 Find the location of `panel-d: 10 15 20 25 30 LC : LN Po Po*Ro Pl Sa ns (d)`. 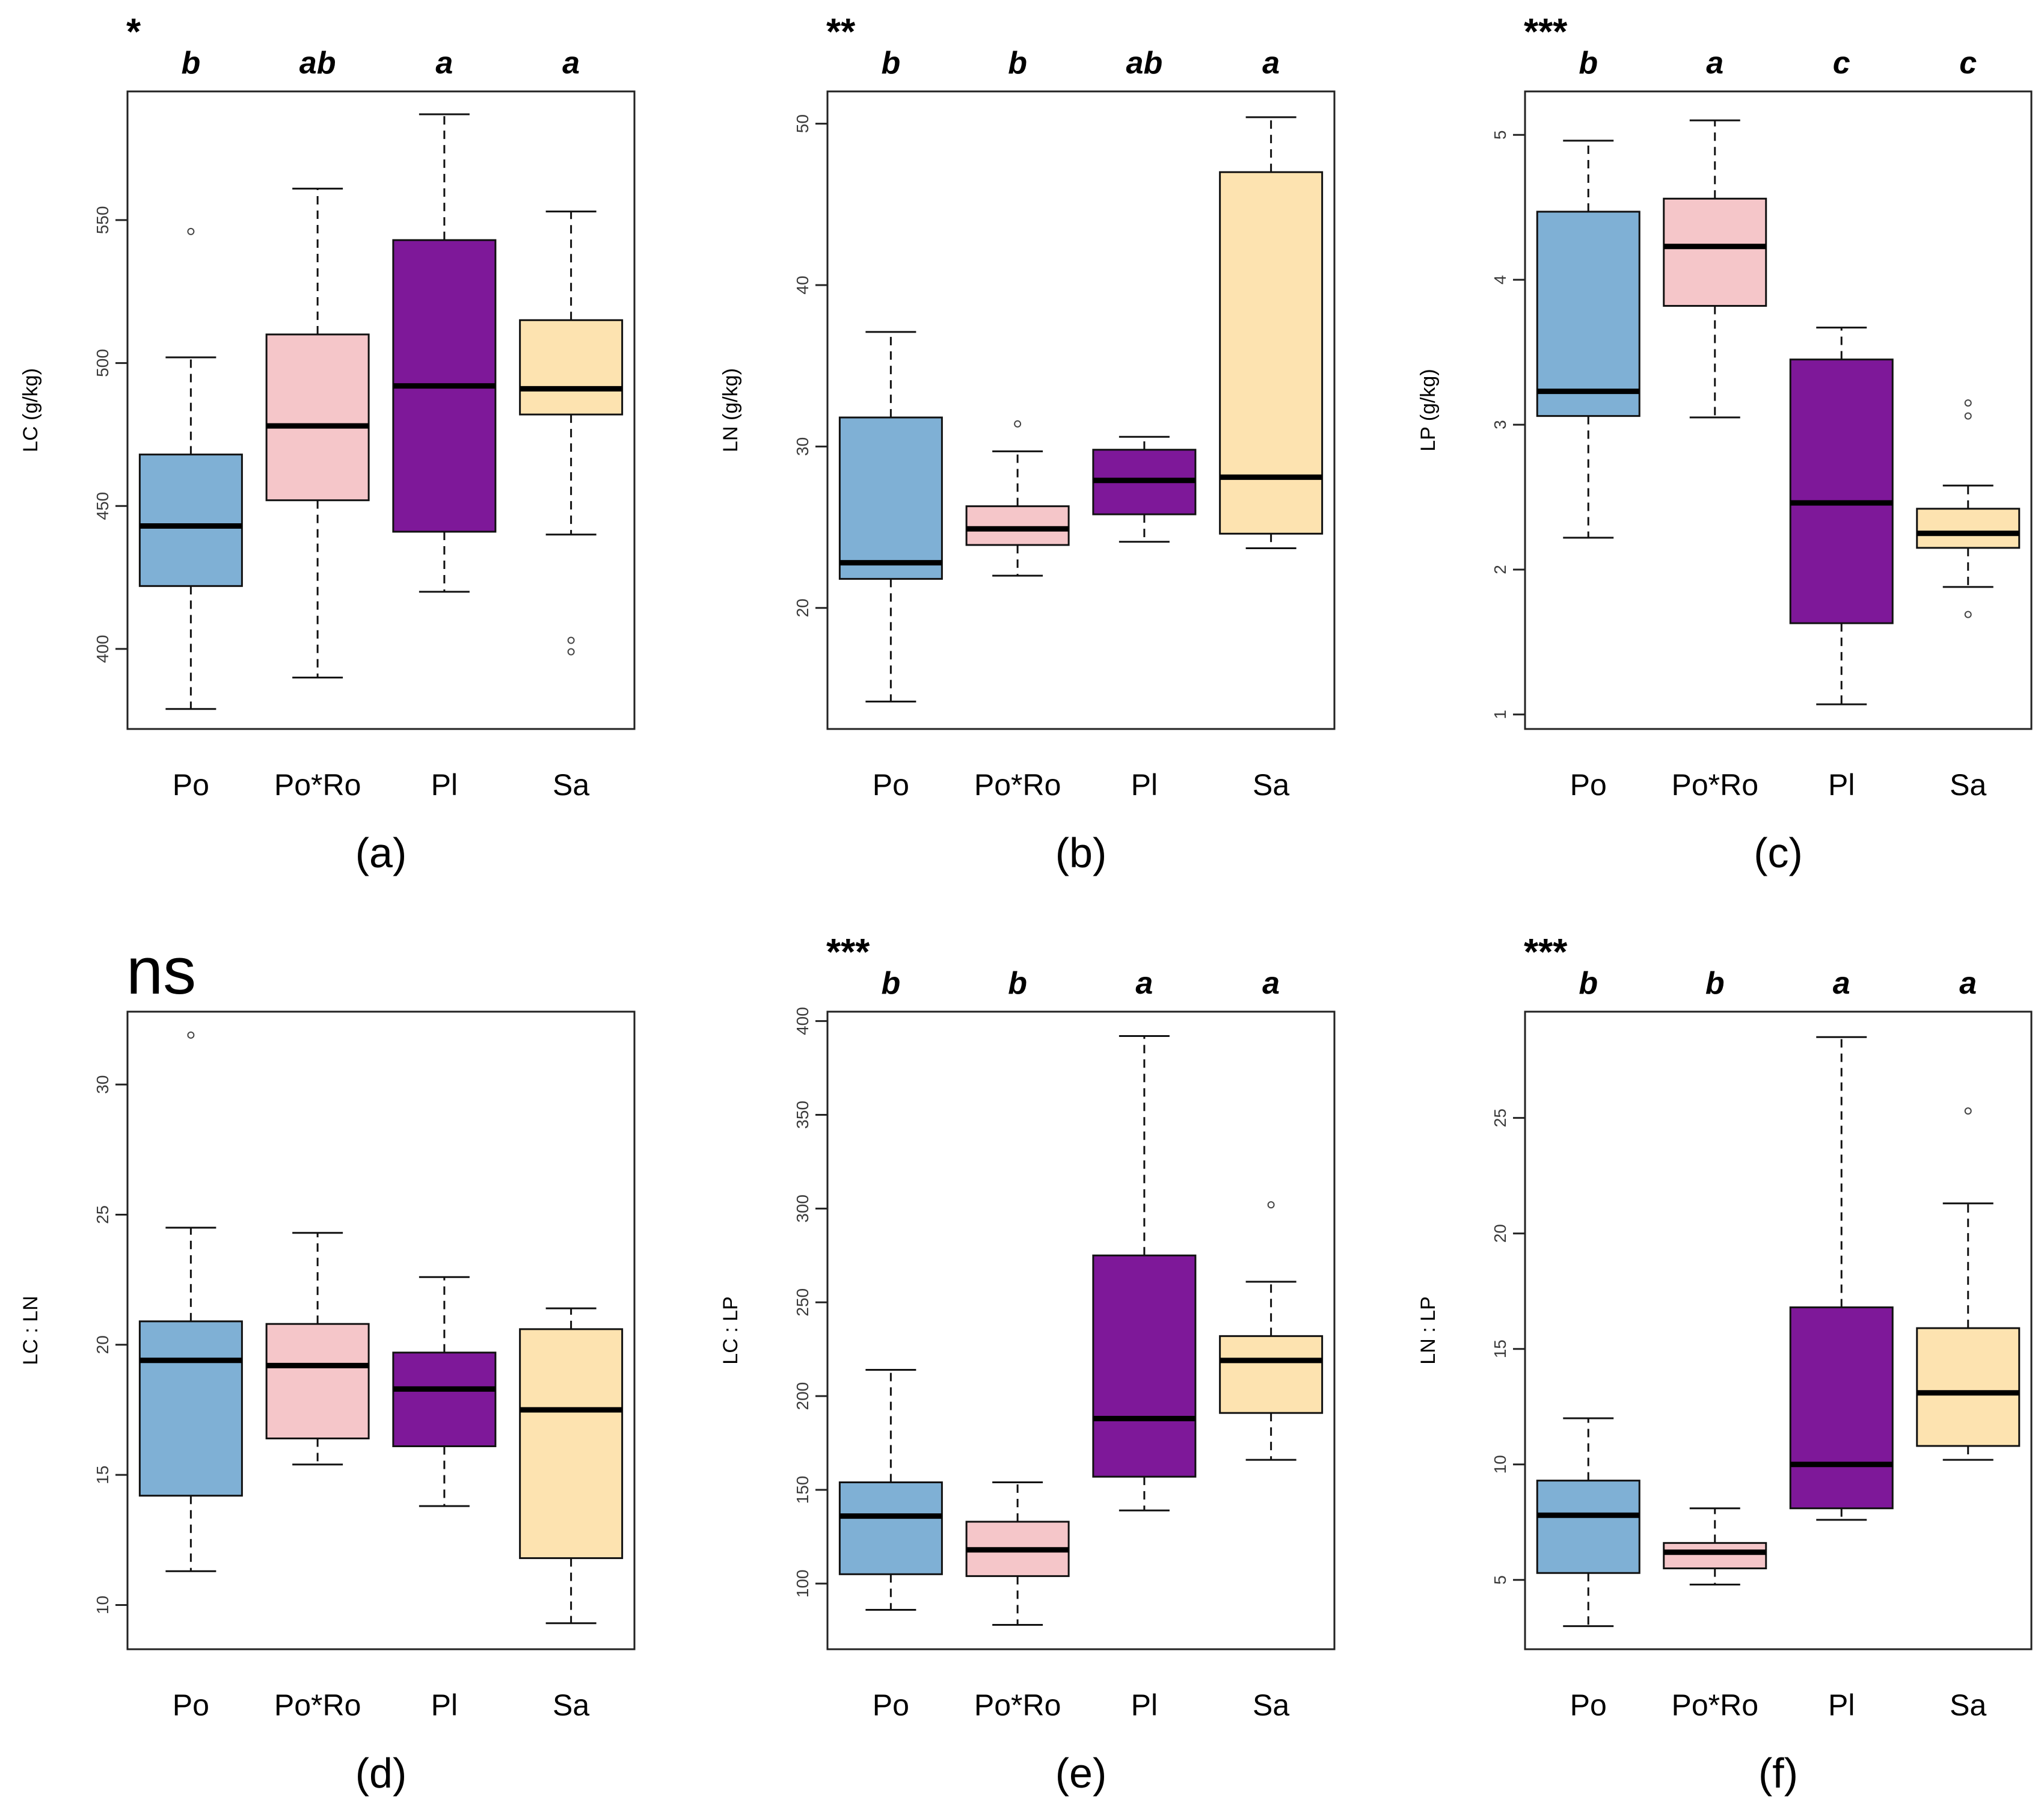

panel-d: 10 15 20 25 30 LC : LN Po Po*Ro Pl Sa ns (d) is located at coordinates (327, 1366).